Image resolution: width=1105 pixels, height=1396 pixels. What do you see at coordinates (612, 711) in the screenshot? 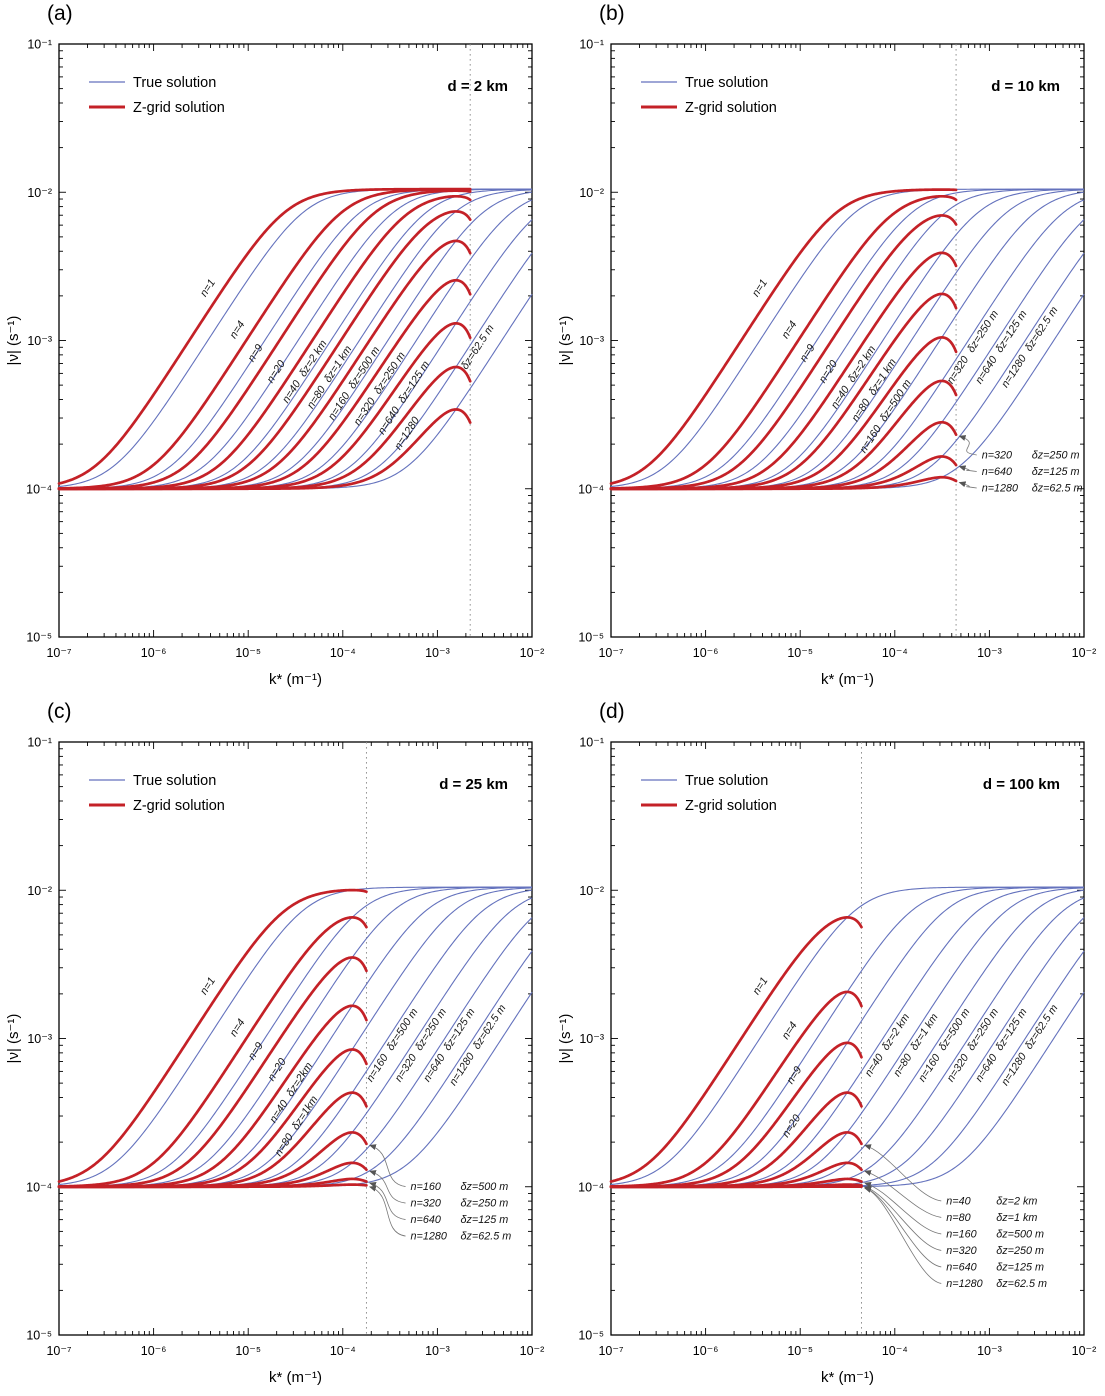
I see `panel-letter-d: (d)` at bounding box center [612, 711].